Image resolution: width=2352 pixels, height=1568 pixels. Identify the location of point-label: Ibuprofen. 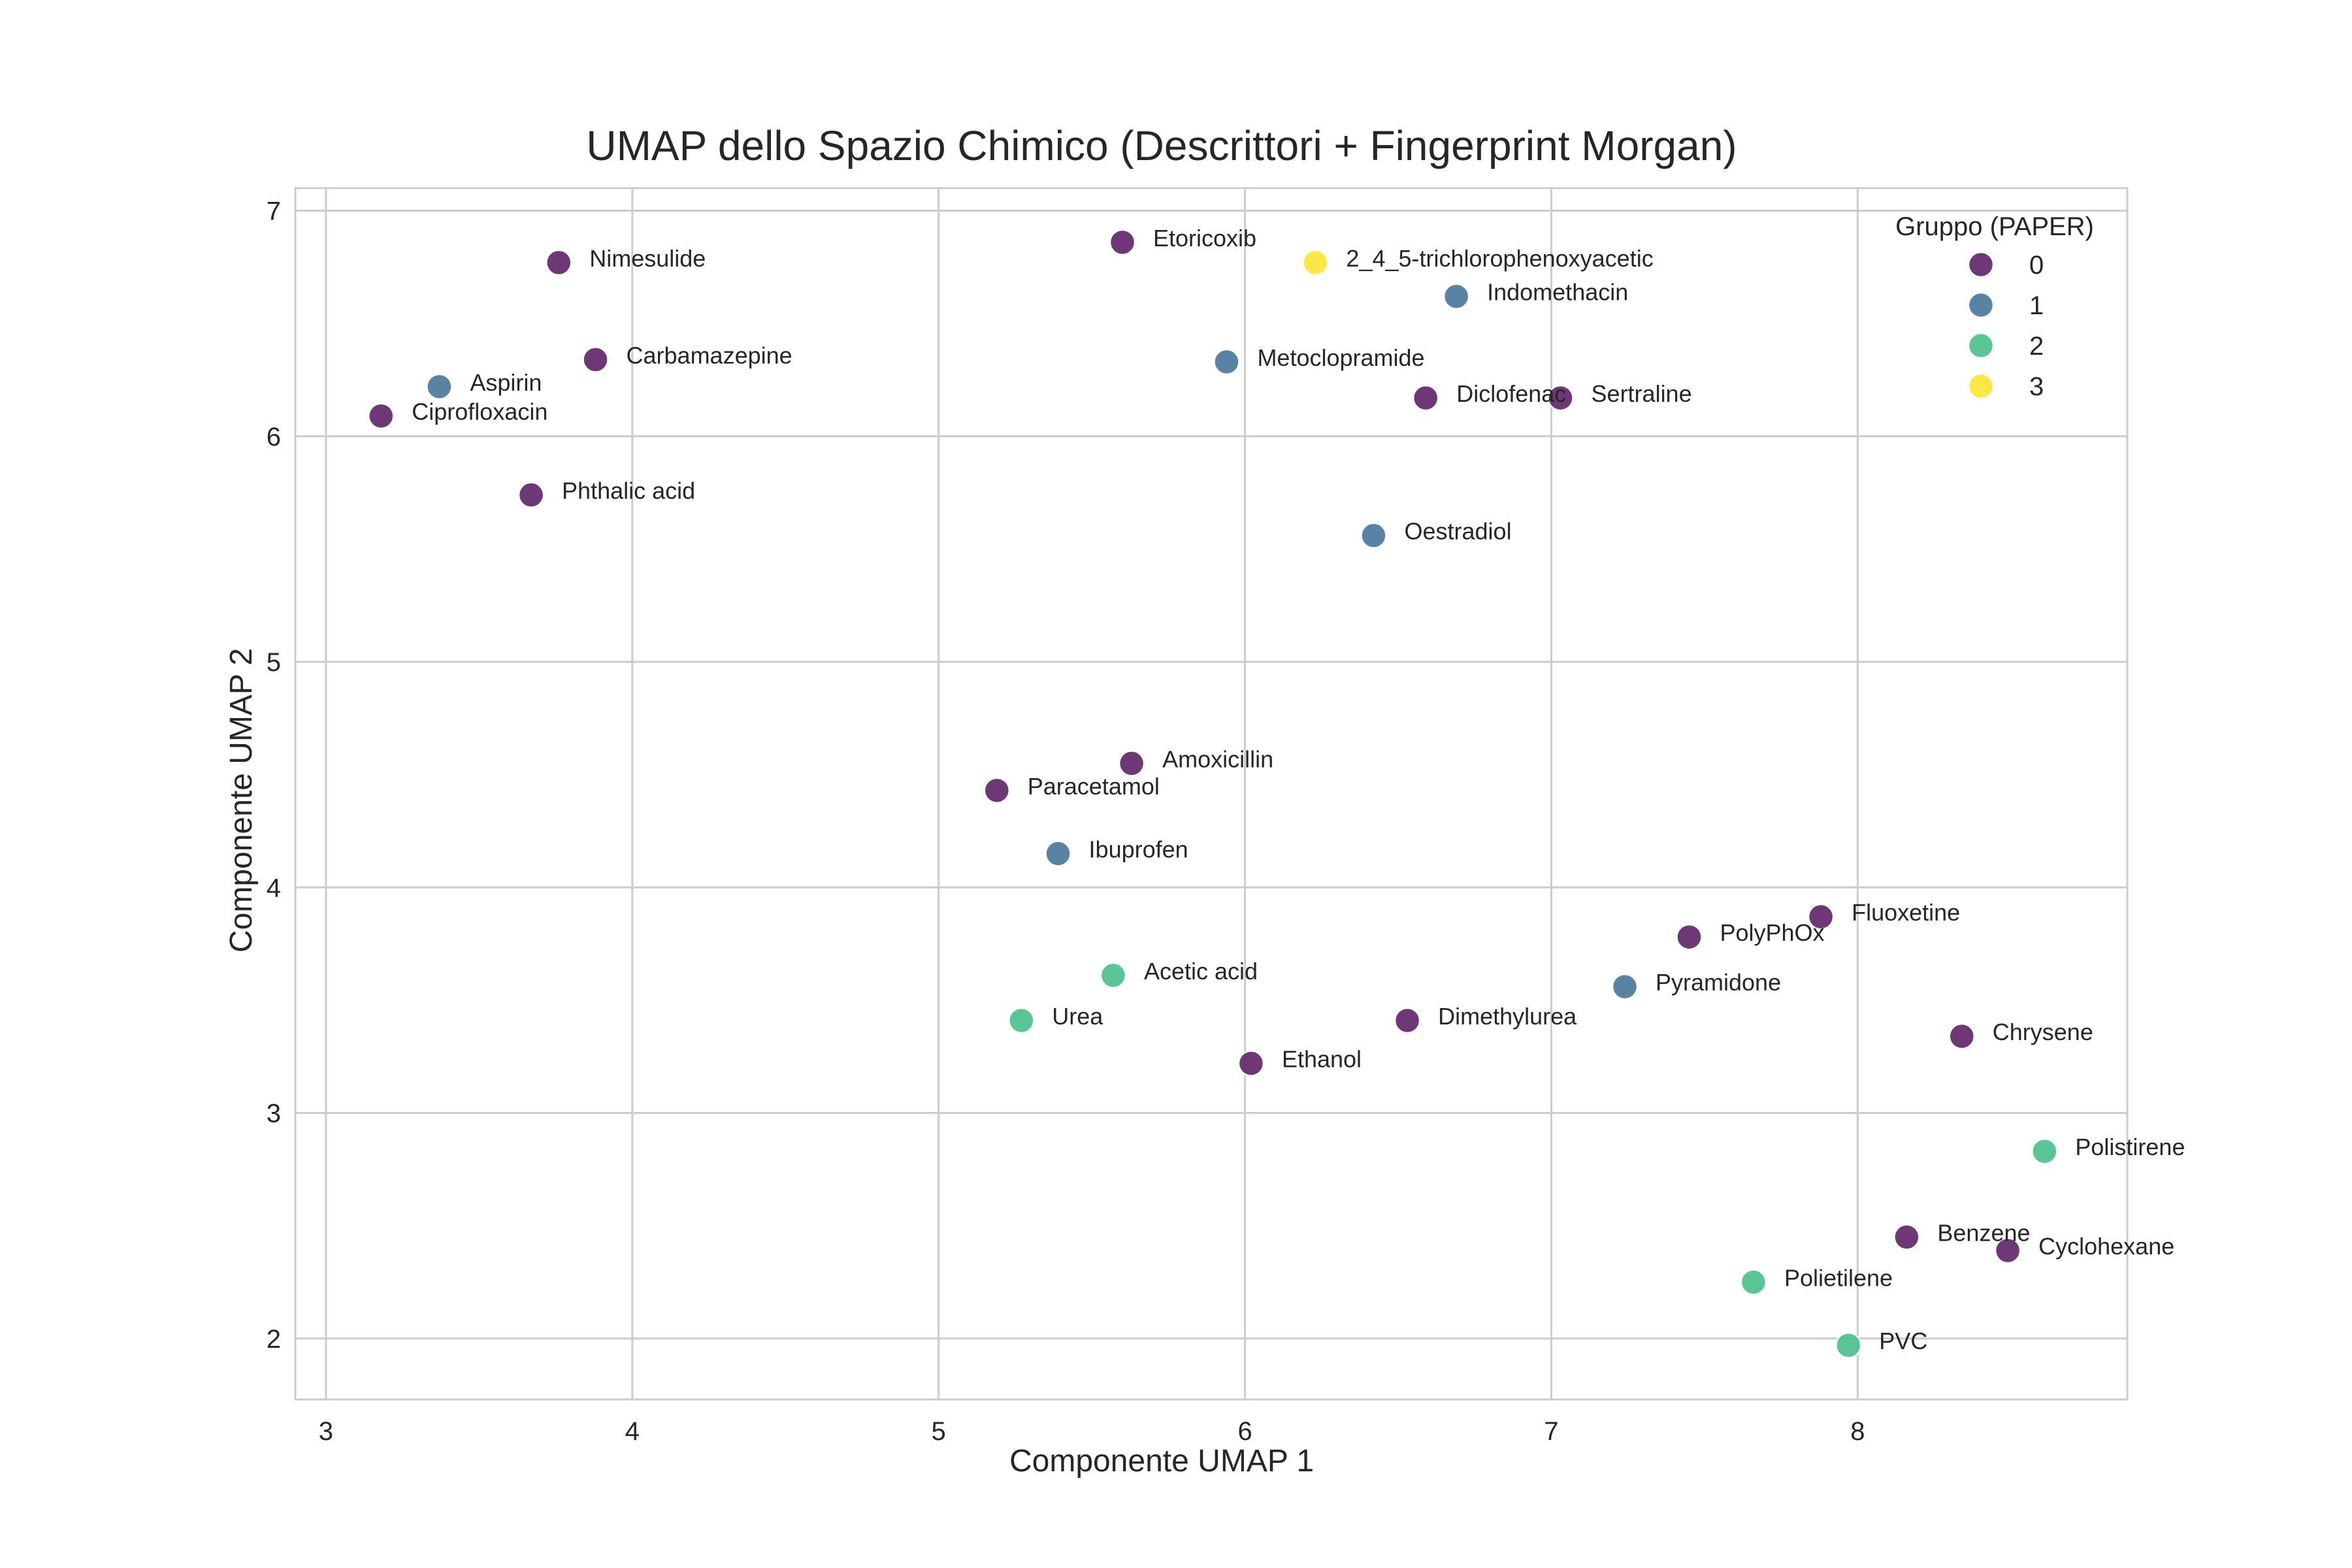
(1138, 849).